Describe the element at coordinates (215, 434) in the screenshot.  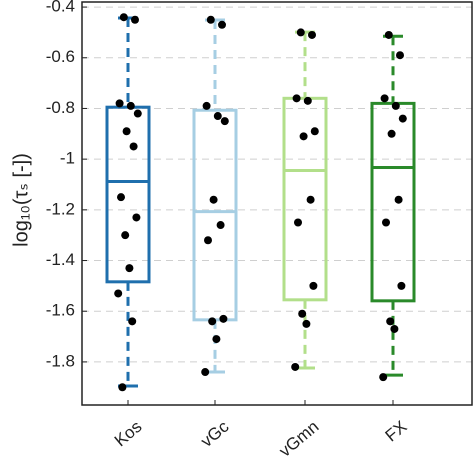
I see `x-tick-label: vGc` at that location.